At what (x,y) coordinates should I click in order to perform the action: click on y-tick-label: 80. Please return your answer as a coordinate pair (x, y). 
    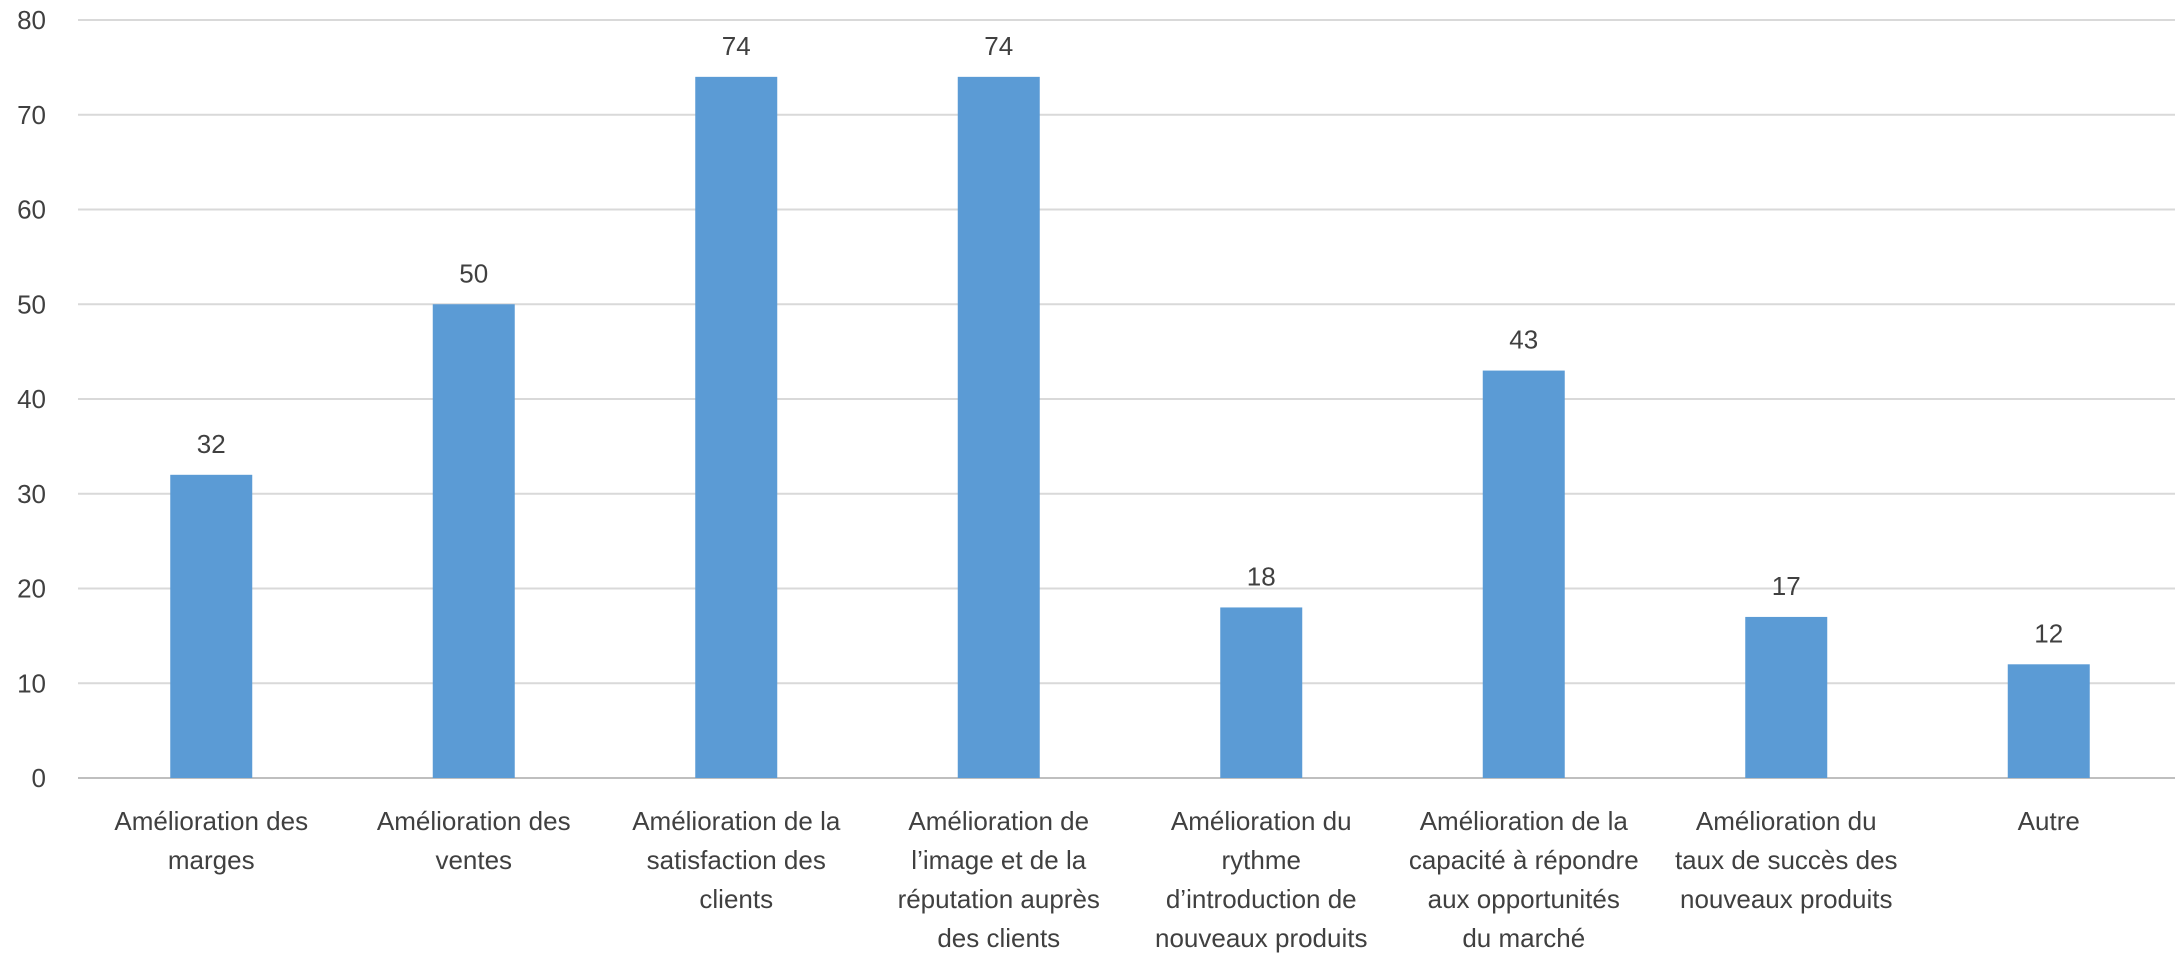
    Looking at the image, I should click on (31, 20).